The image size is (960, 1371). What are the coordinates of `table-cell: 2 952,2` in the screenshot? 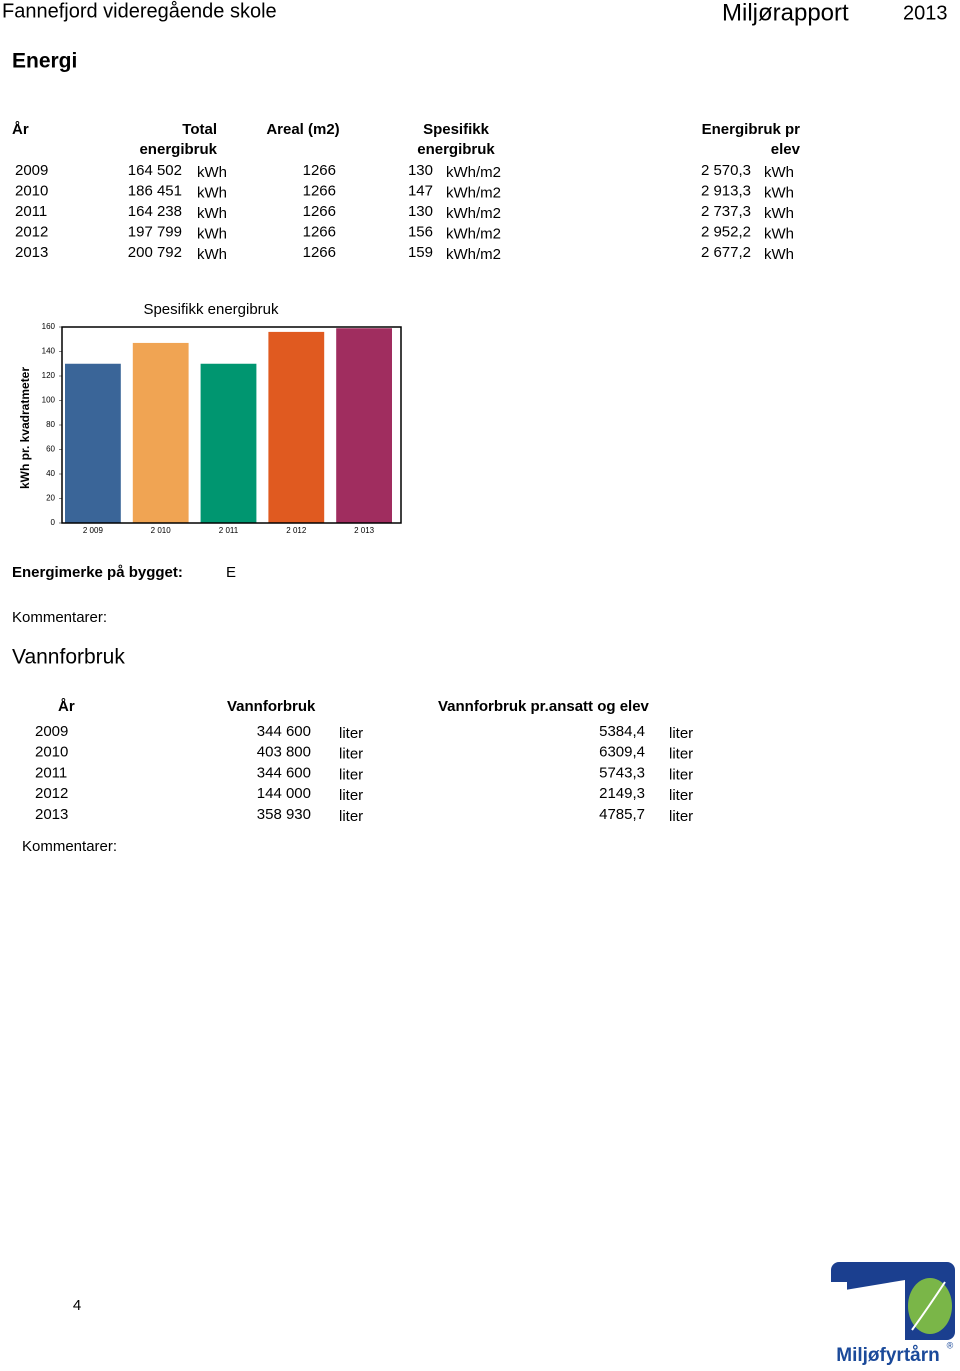 It's located at (726, 231).